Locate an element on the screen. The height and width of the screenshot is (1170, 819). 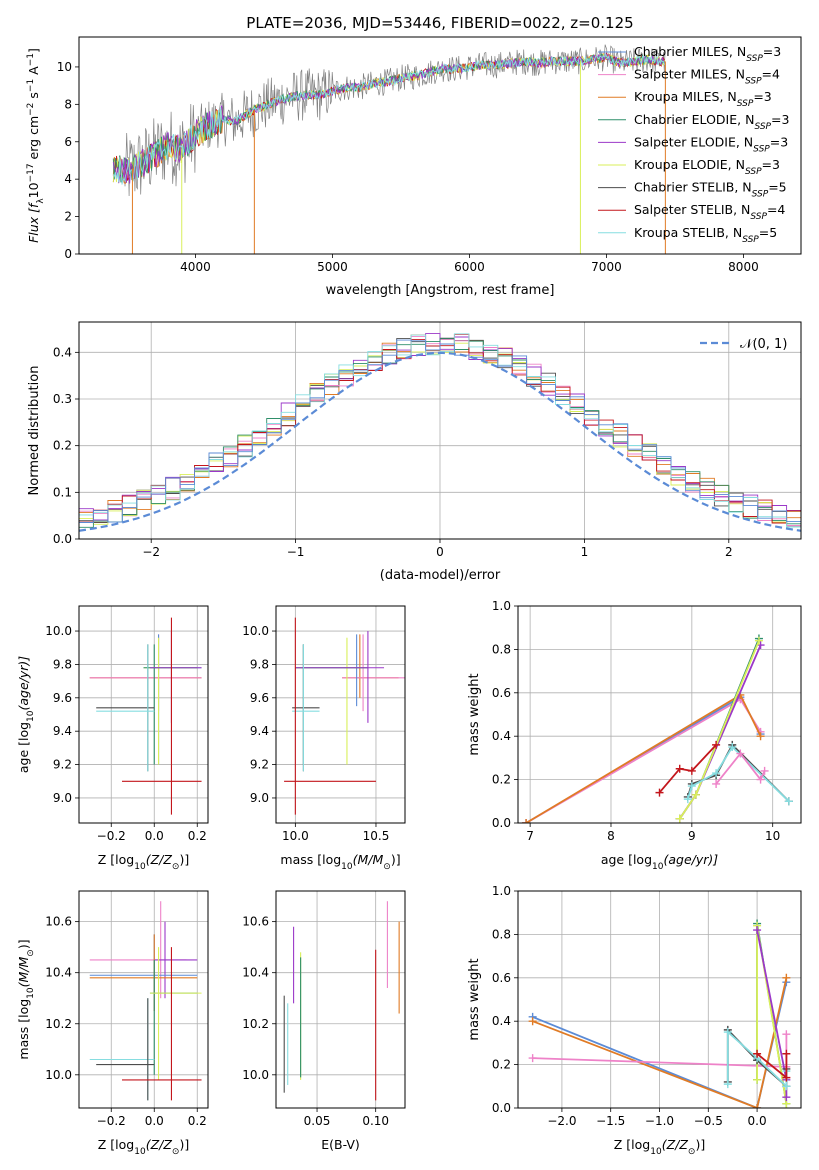
label-part: (M/M is located at coordinates (368, 859).